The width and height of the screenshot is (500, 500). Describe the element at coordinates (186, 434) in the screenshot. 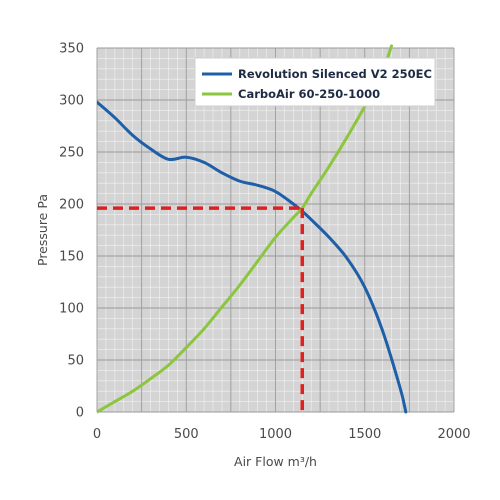

I see `x-tick-label: 500` at that location.